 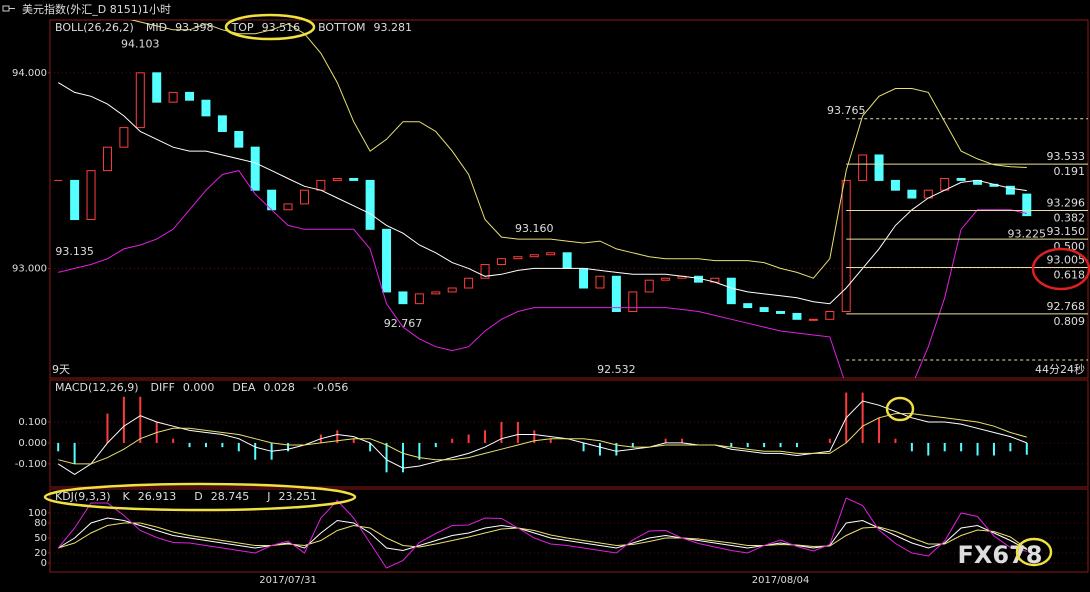 I want to click on price-annotation: 93.765, so click(x=846, y=110).